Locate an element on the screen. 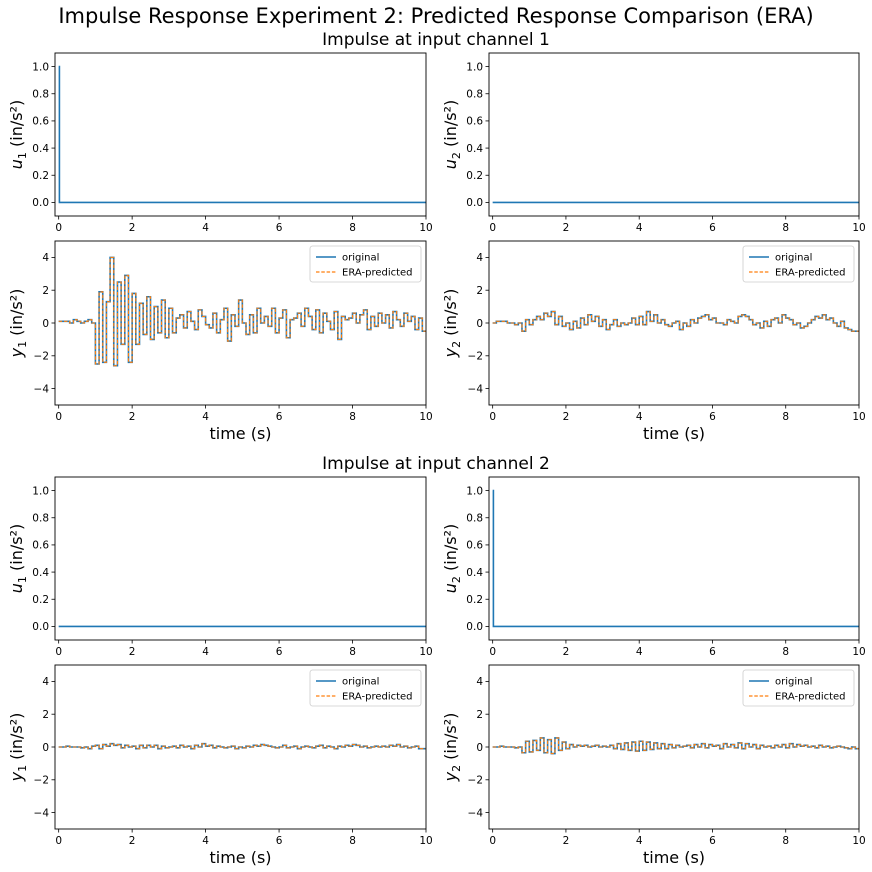 The height and width of the screenshot is (872, 872). subplot-g1-u2: 0 2 4 6 8 10 0.0 0.2 0.4 0.6 0.8 1.0 u2 (in/s²) is located at coordinates (653, 143).